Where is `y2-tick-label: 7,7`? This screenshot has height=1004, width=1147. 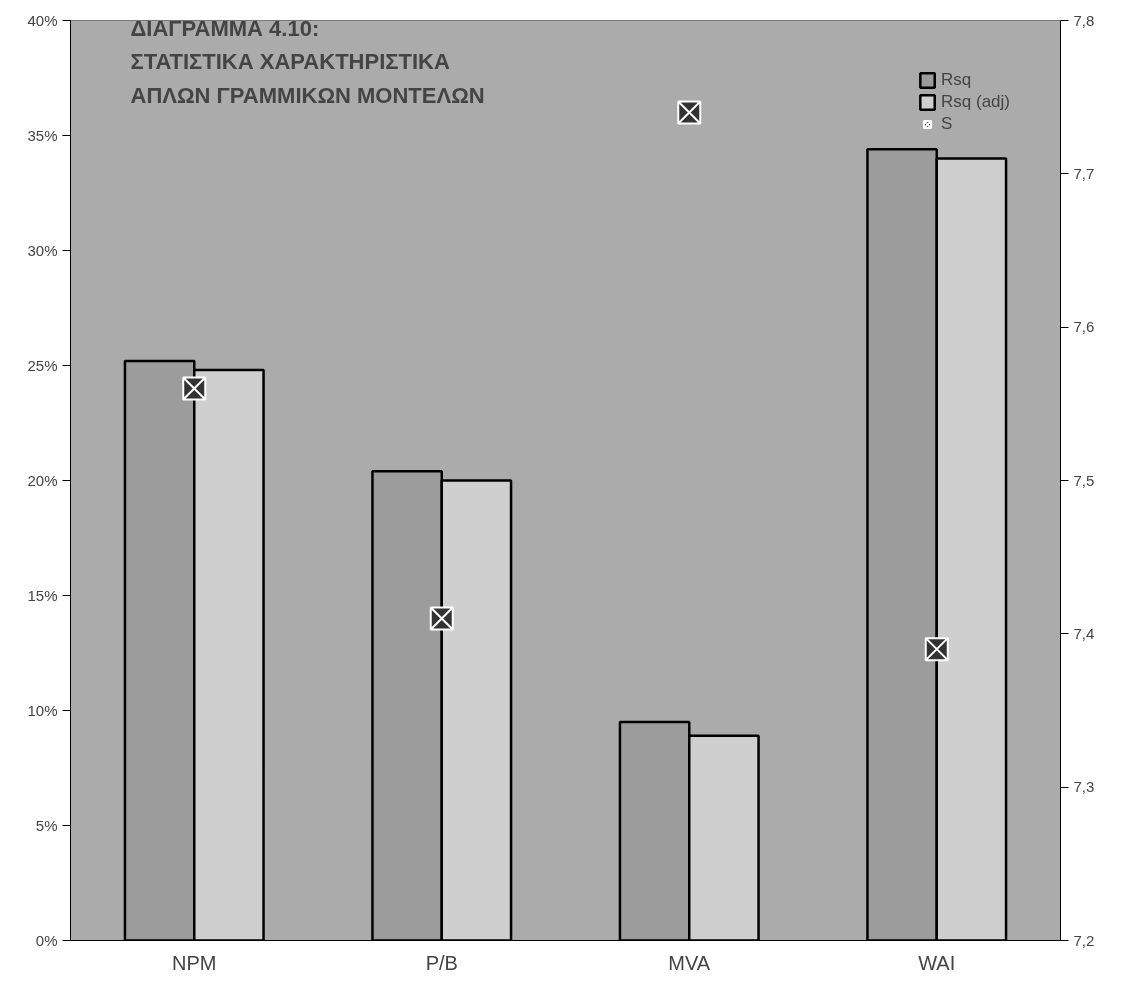
y2-tick-label: 7,7 is located at coordinates (1084, 173).